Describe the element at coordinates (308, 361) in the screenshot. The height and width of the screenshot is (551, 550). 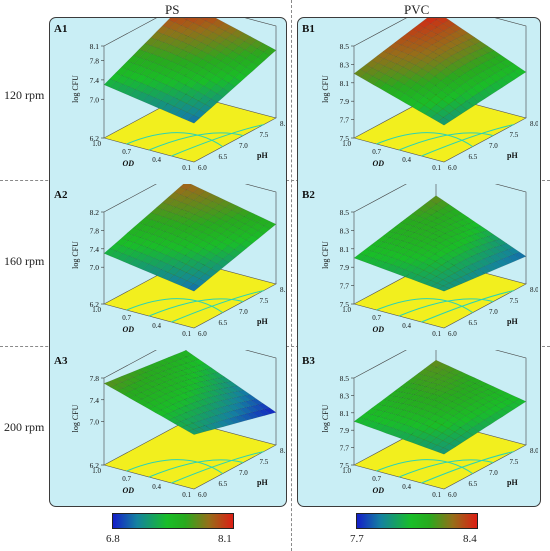
I see `panel-label-b3: B3` at that location.